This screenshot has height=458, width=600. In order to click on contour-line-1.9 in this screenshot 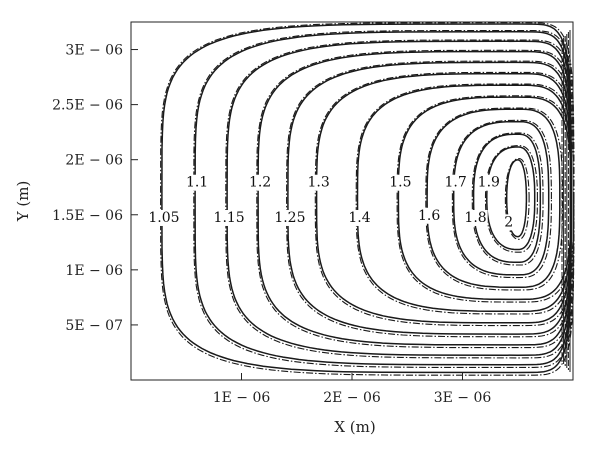, I will do `click(511, 198)`.